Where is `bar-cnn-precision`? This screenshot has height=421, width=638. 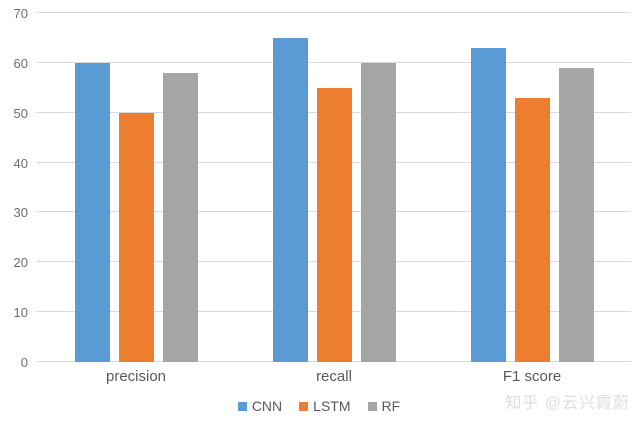
bar-cnn-precision is located at coordinates (92, 212).